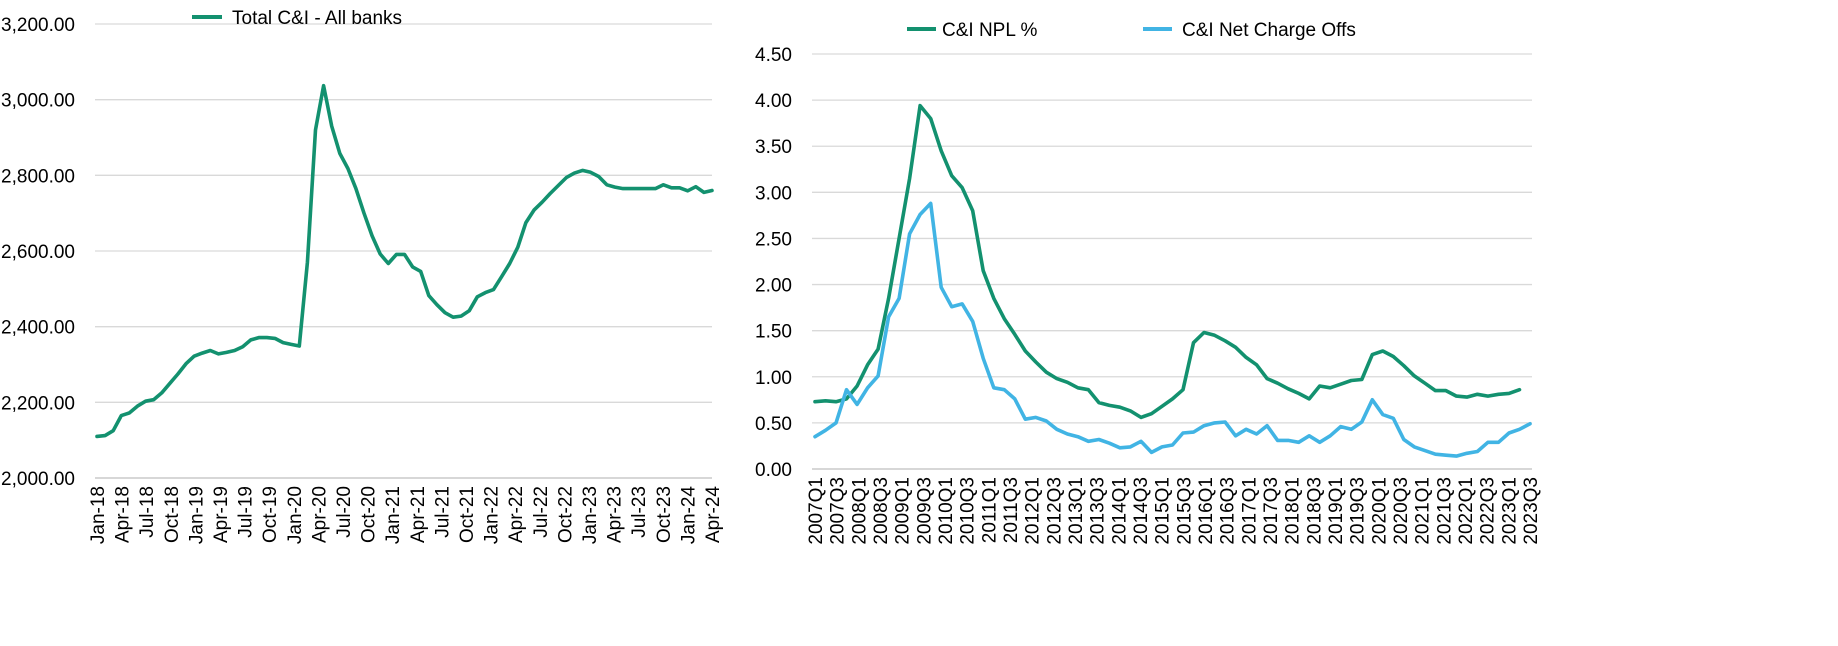 The image size is (1838, 646). What do you see at coordinates (859, 511) in the screenshot?
I see `x-tick-label: 2008Q1` at bounding box center [859, 511].